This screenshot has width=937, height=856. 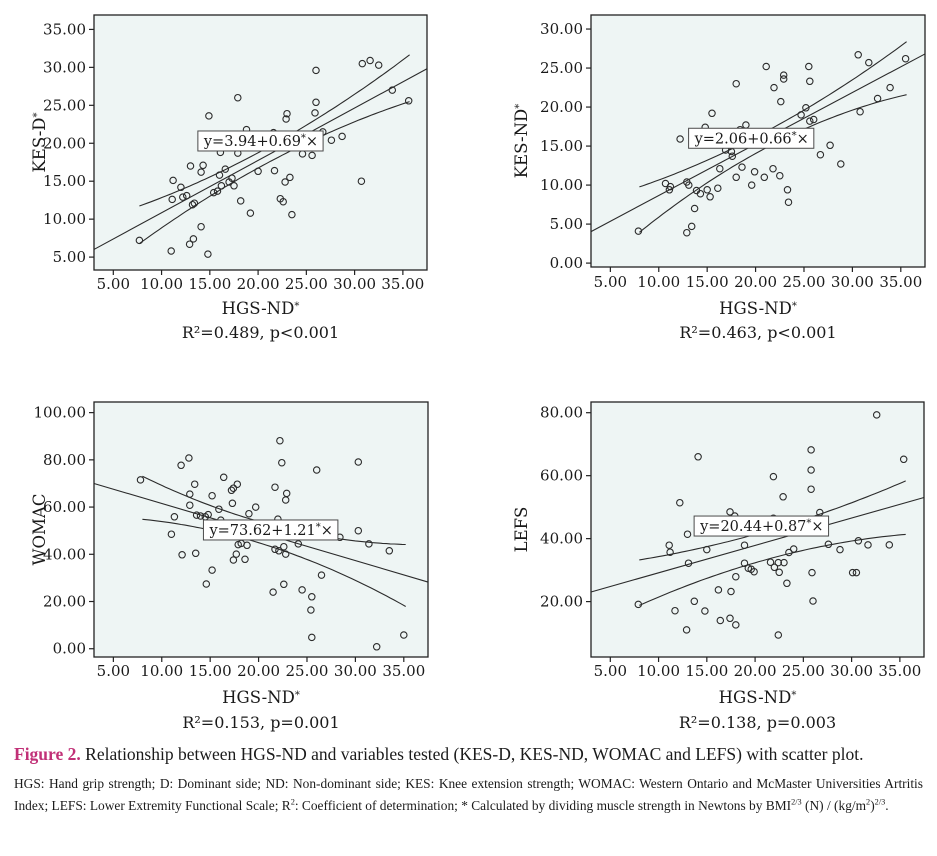 What do you see at coordinates (209, 284) in the screenshot?
I see `x-tick-label: 15.00` at bounding box center [209, 284].